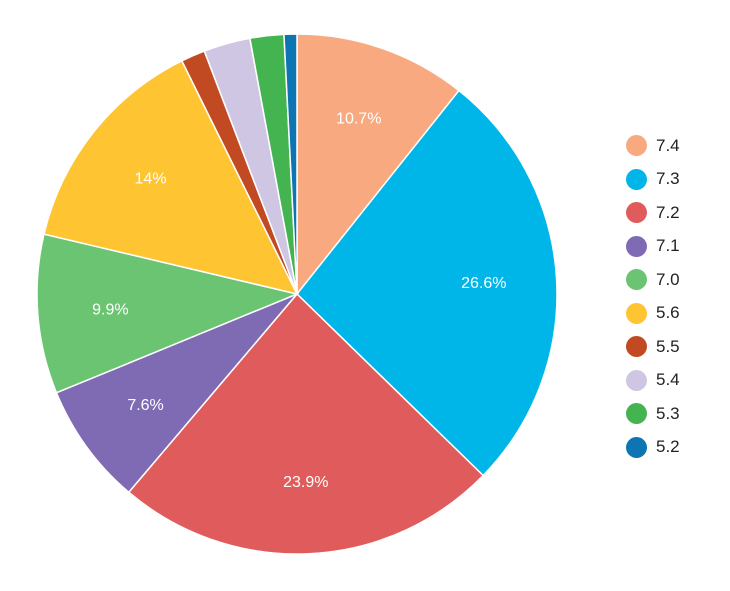 The image size is (730, 591). What do you see at coordinates (653, 314) in the screenshot?
I see `legend-item: 5.6` at bounding box center [653, 314].